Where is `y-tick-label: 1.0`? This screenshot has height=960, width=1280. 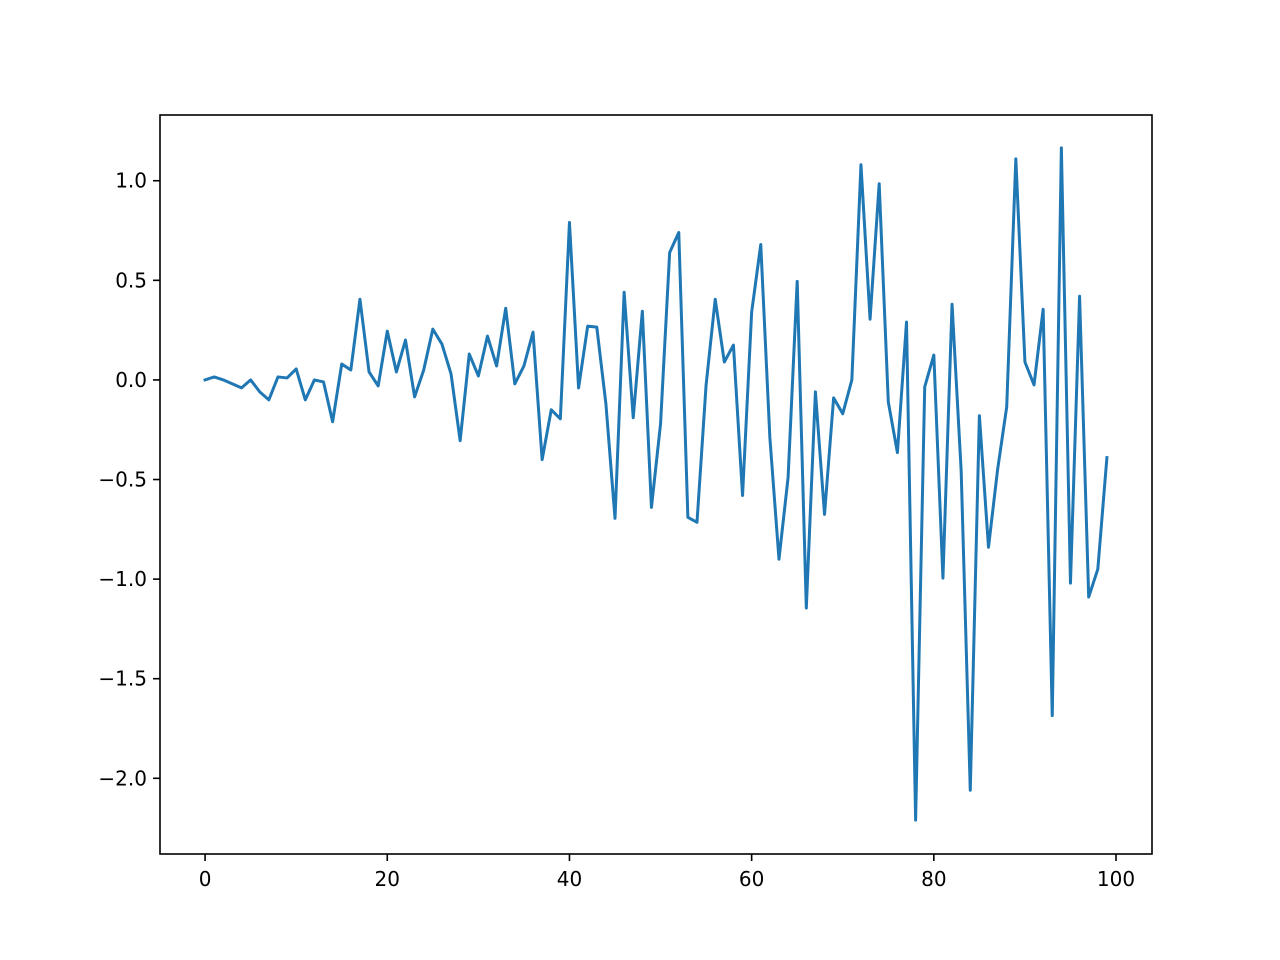
y-tick-label: 1.0 is located at coordinates (131, 181).